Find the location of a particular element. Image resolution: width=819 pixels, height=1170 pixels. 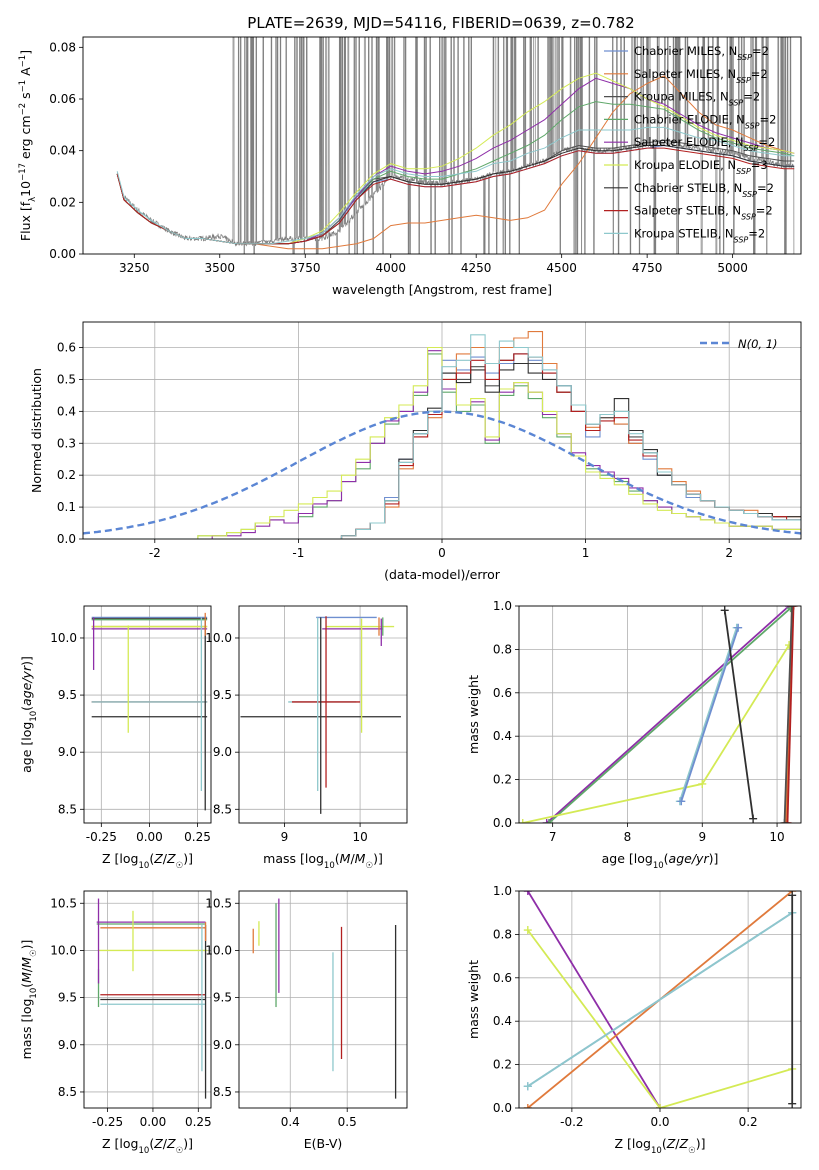

x-tick-label: -2 is located at coordinates (155, 553).